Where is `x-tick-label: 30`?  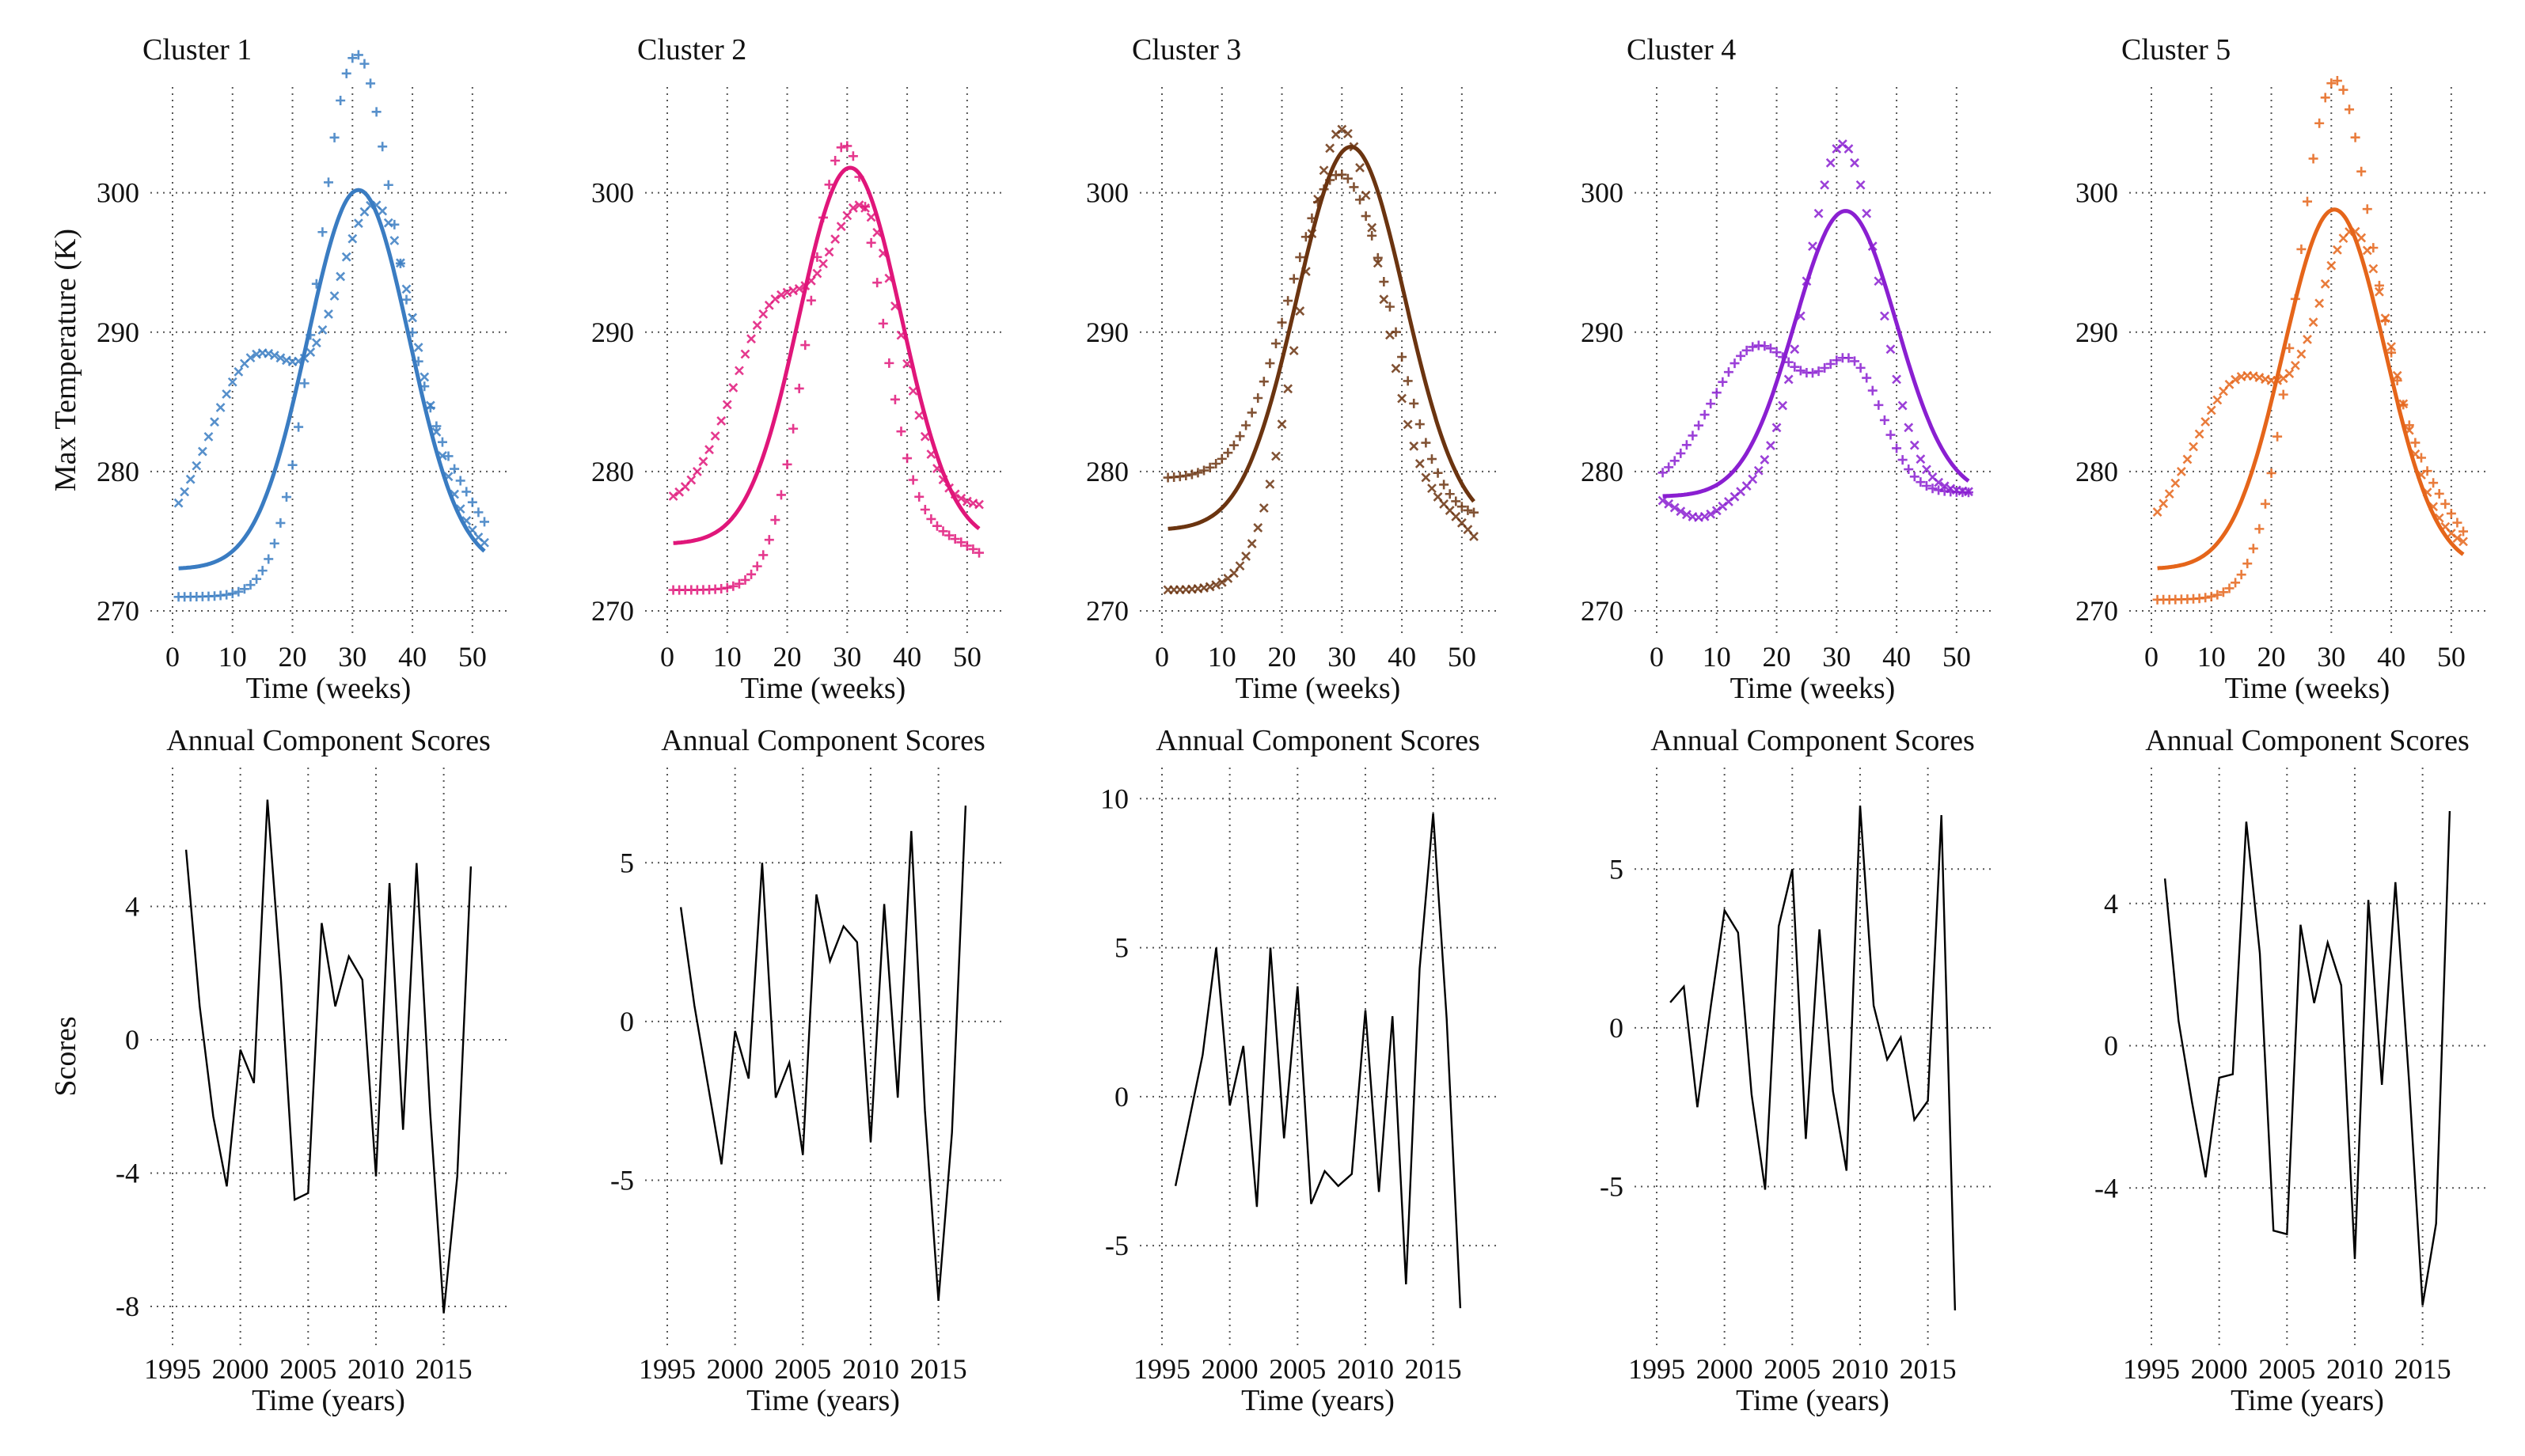 x-tick-label: 30 is located at coordinates (847, 657).